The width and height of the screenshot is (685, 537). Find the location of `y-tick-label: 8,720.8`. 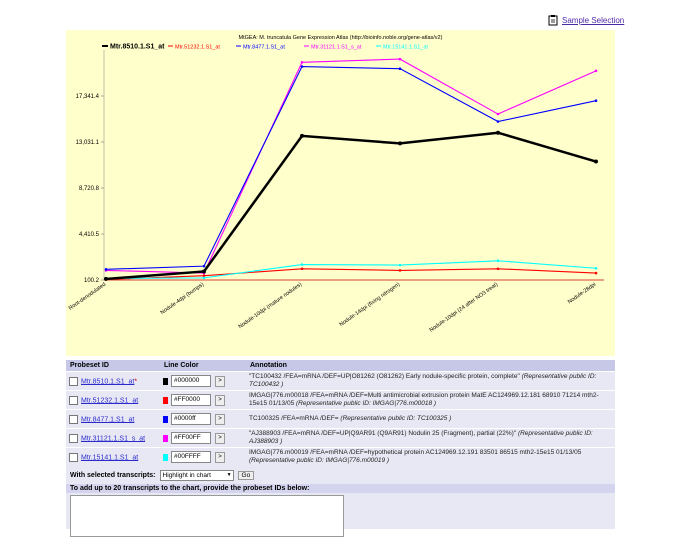

y-tick-label: 8,720.8 is located at coordinates (89, 189).